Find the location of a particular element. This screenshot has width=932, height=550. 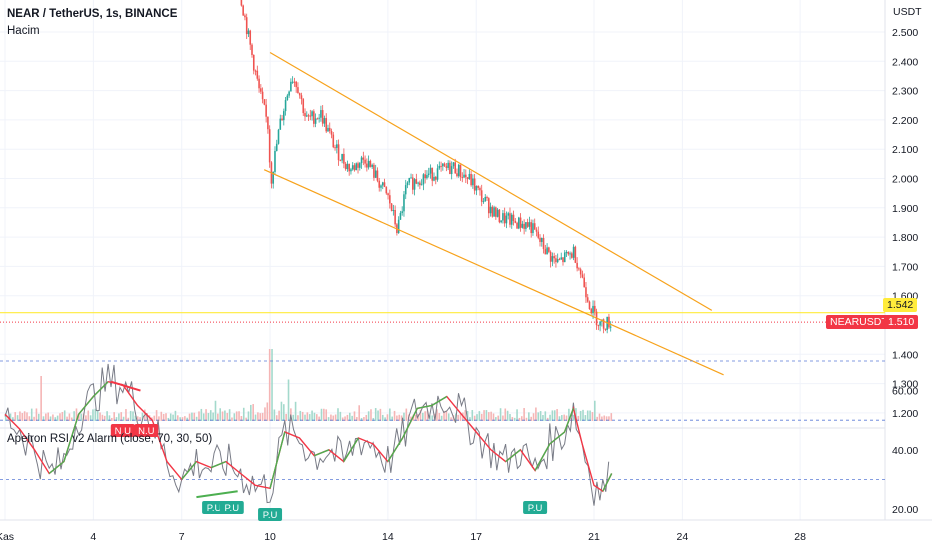

volume-label: Hacim is located at coordinates (23, 31).